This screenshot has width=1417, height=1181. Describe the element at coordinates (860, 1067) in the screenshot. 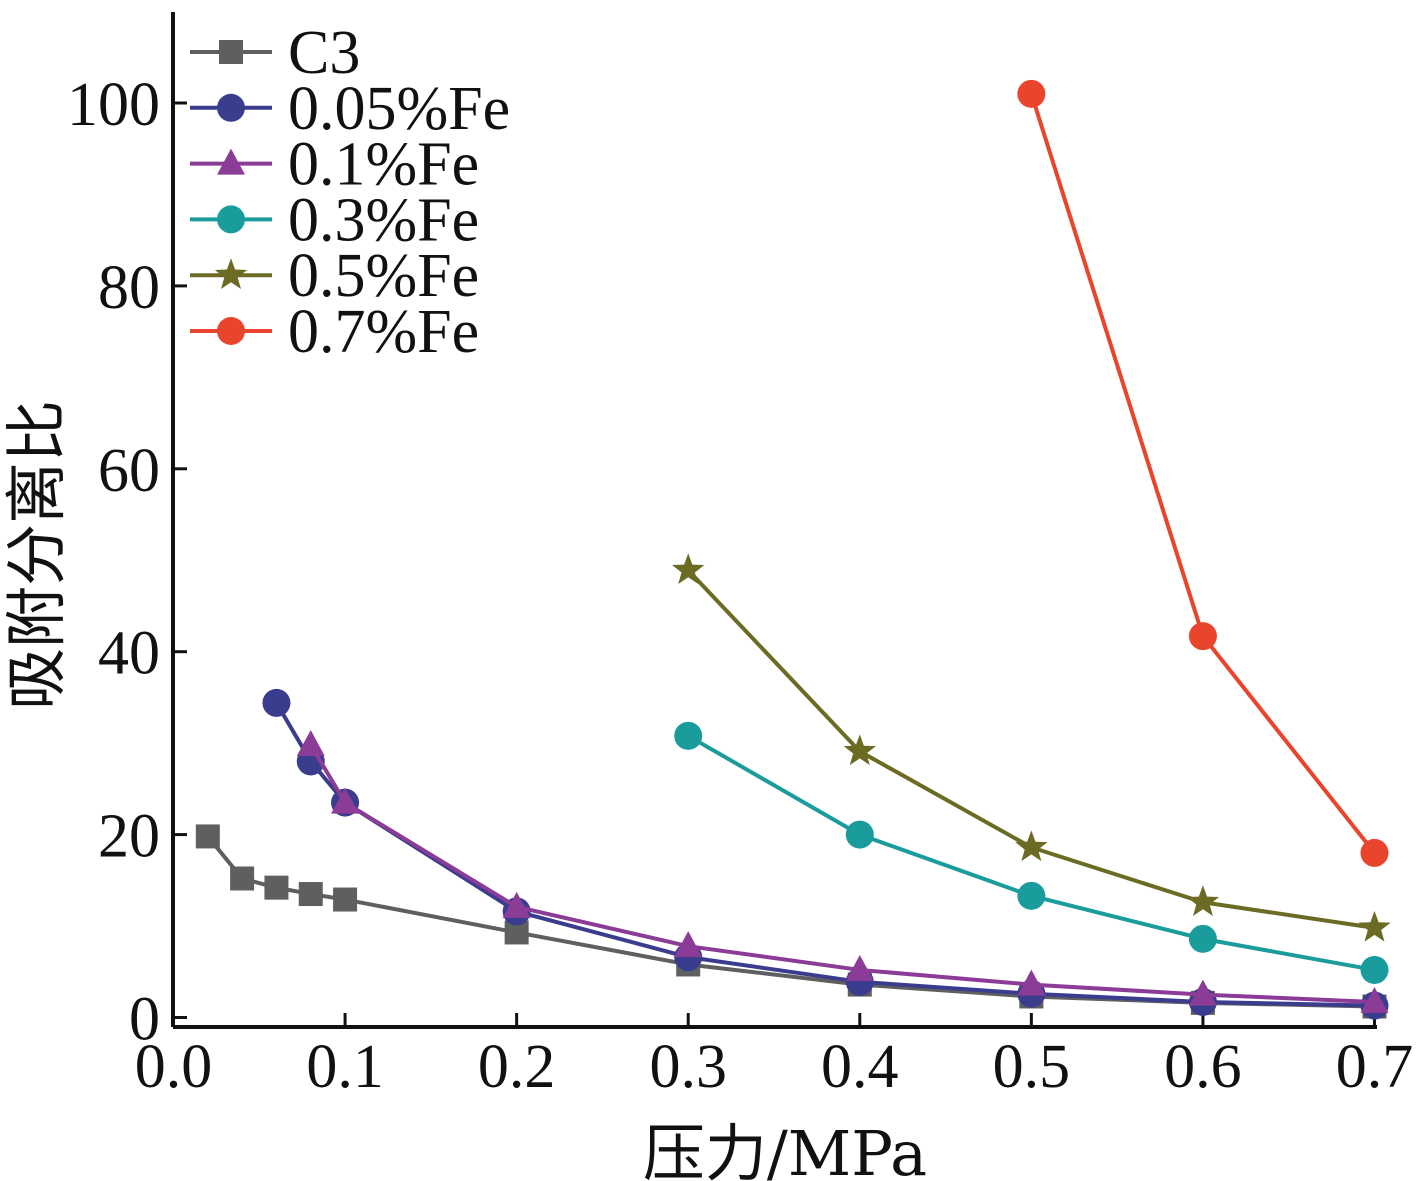

I see `x-tick-label: 0.4` at that location.